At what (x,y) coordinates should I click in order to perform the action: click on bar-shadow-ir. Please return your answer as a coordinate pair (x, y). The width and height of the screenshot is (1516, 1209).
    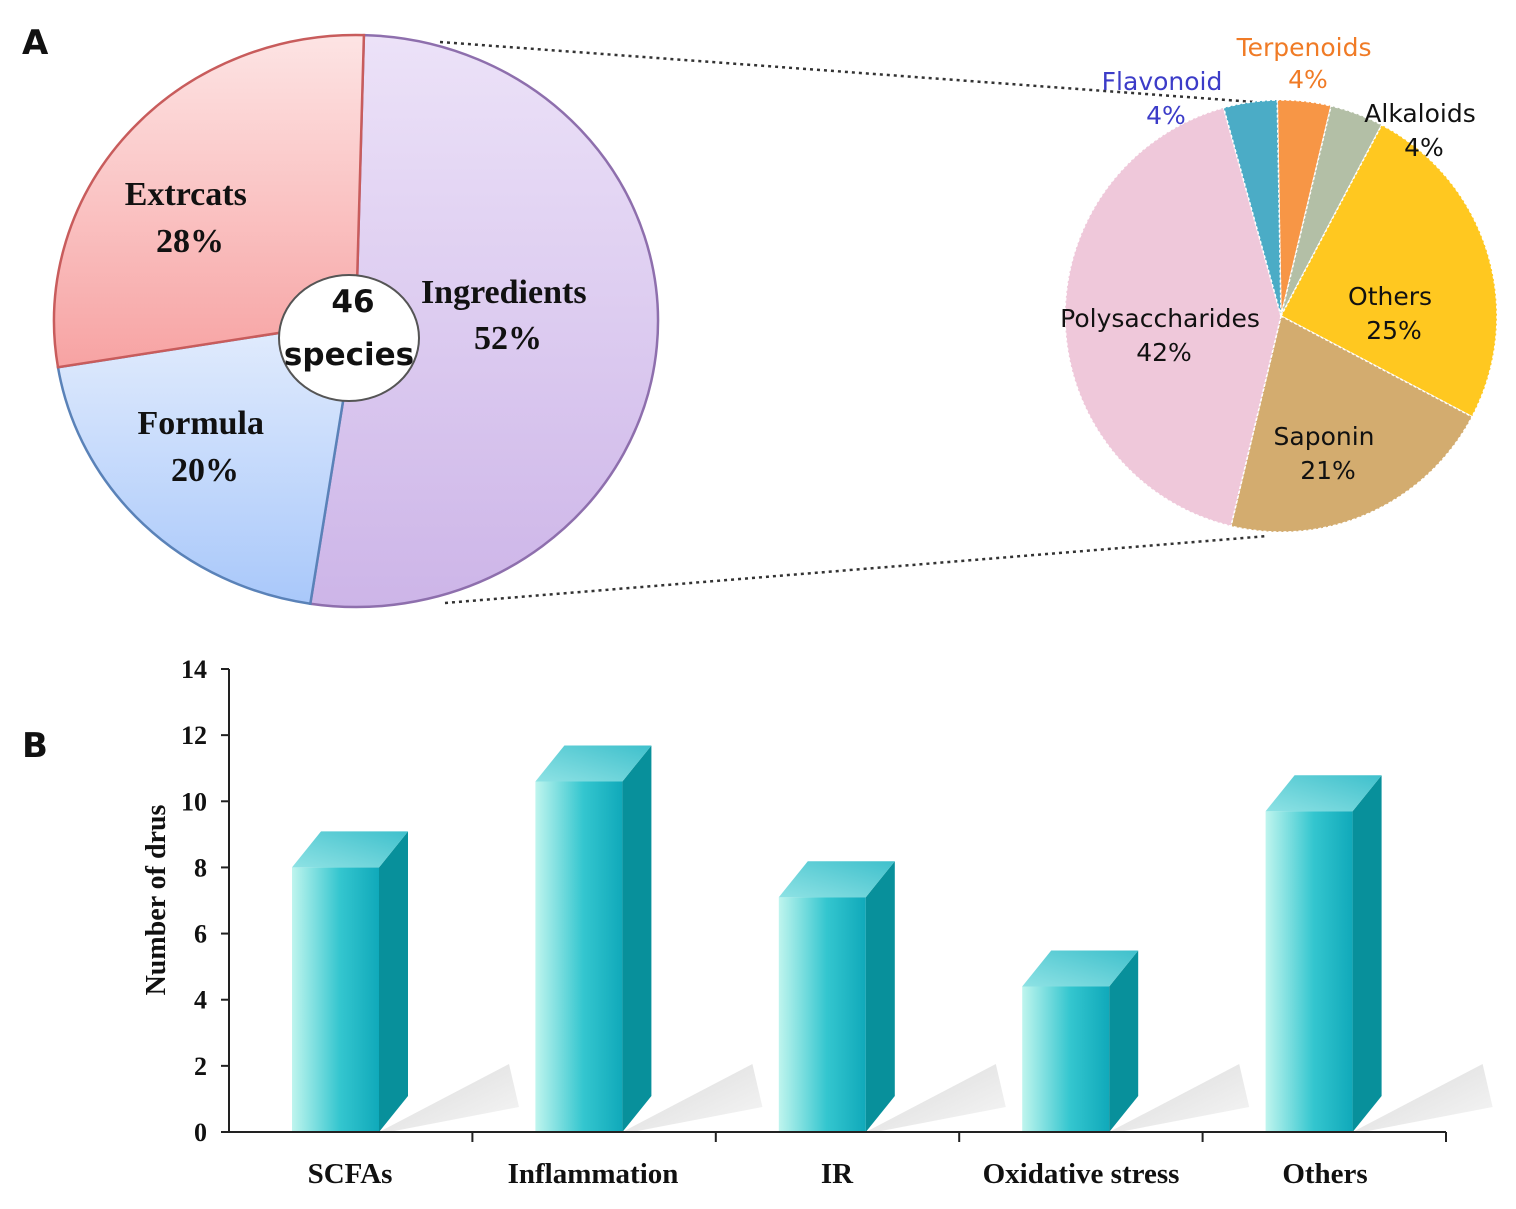
    Looking at the image, I should click on (935, 1098).